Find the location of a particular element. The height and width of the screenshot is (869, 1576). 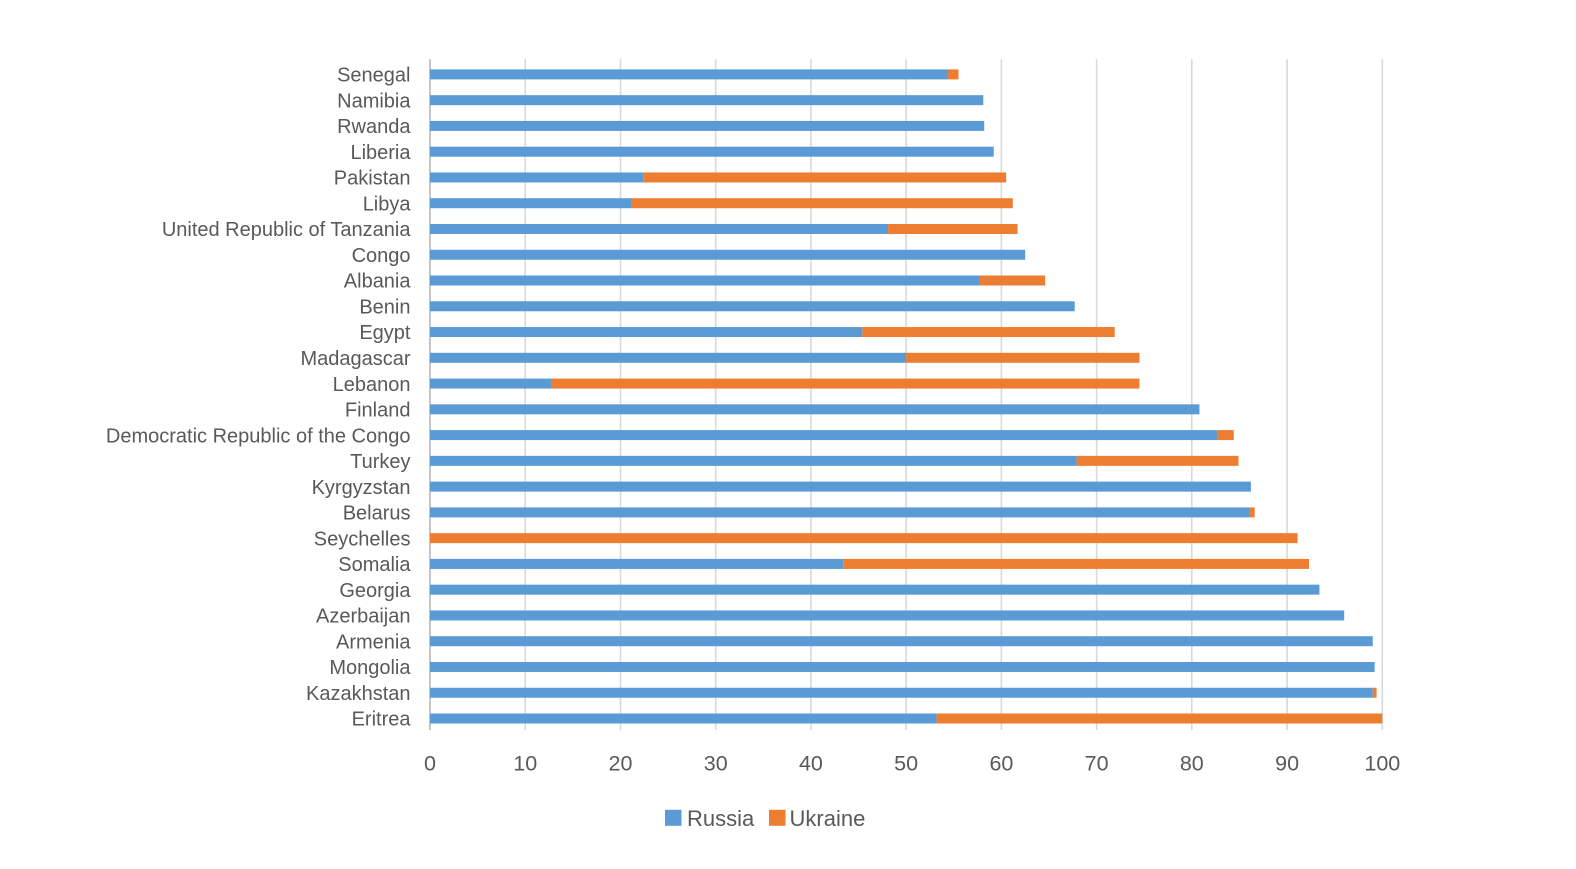

svg-text: Liberia is located at coordinates (380, 153).